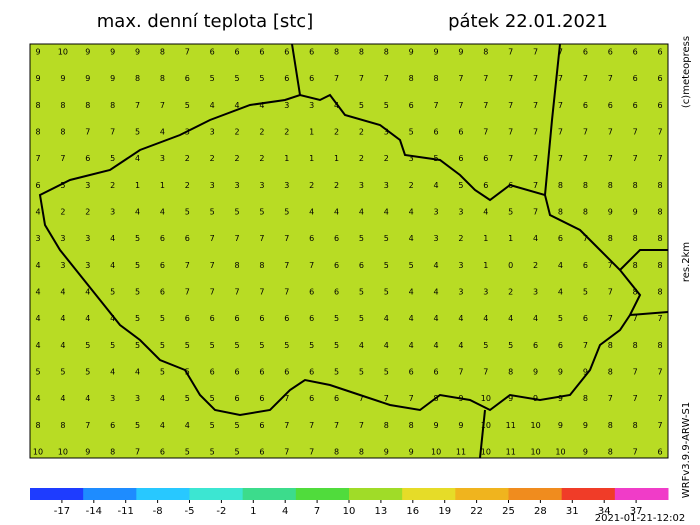 This screenshot has width=700, height=525. What do you see at coordinates (476, 511) in the screenshot?
I see `colorbar-tick-label: 22` at bounding box center [476, 511].